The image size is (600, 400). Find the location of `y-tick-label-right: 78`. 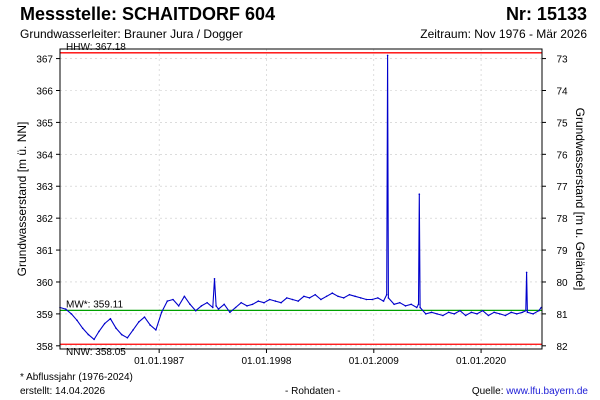

y-tick-label-right: 78 is located at coordinates (562, 219).